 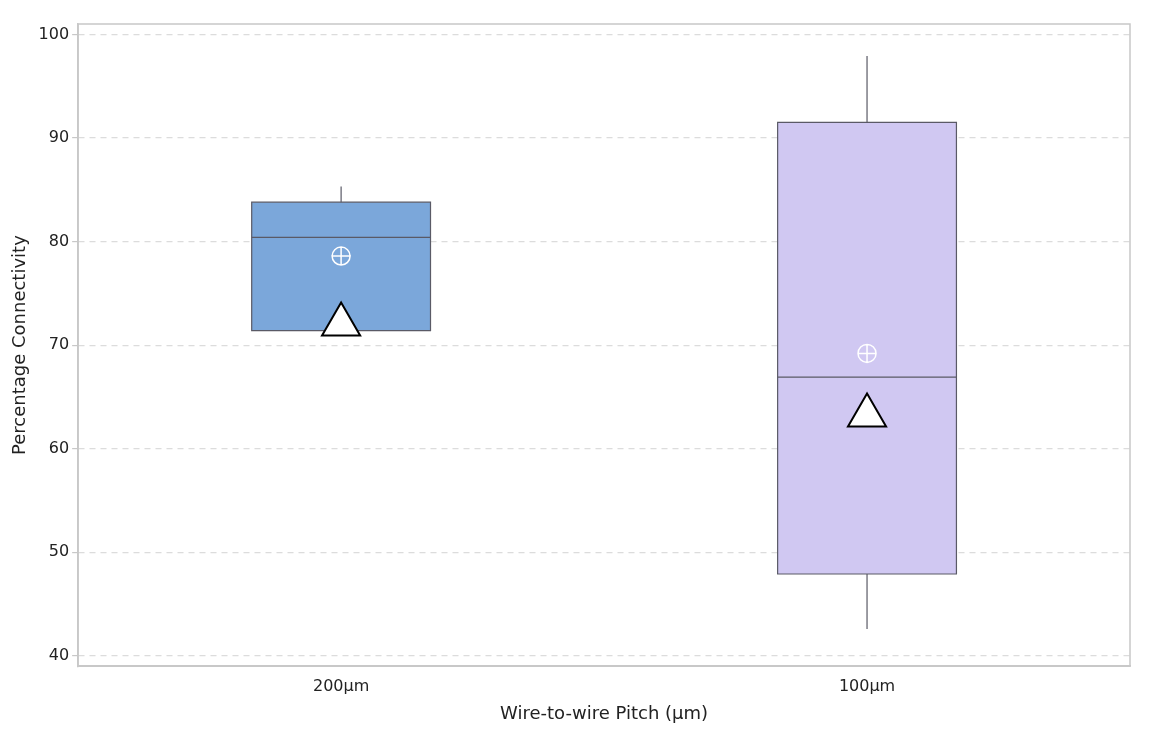 I want to click on y-tick-label: 80, so click(x=59, y=240).